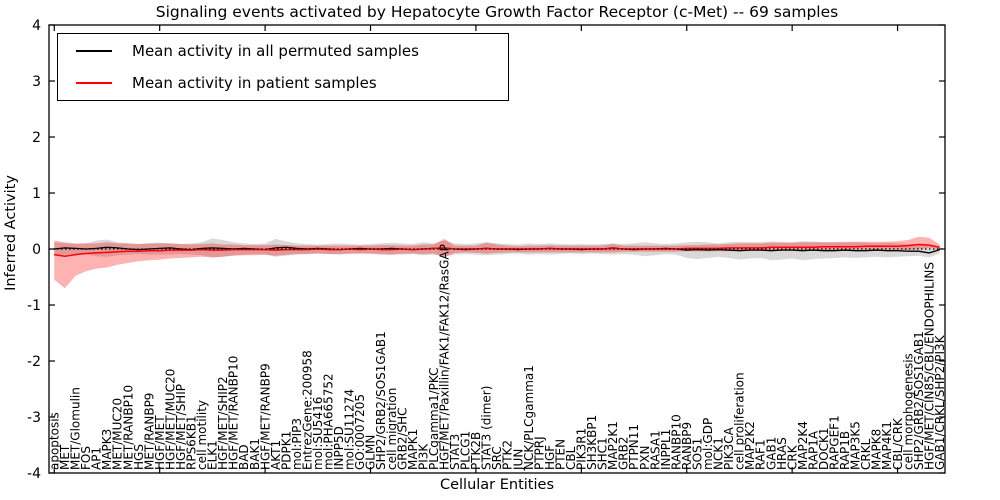 Image resolution: width=1000 pixels, height=500 pixels. I want to click on x-tick-label: RAP1B, so click(845, 450).